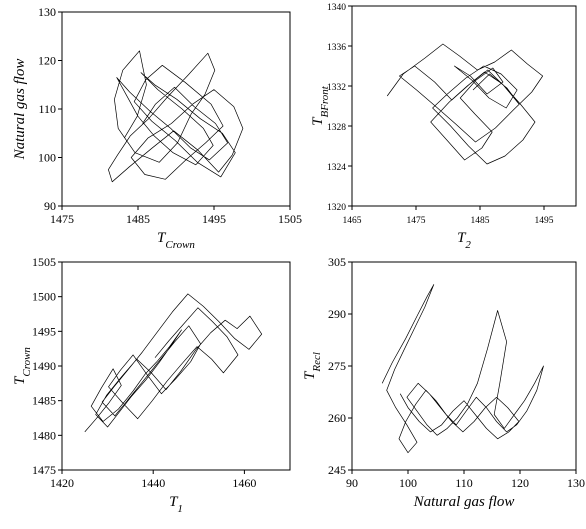  Describe the element at coordinates (336, 128) in the screenshot. I see `y-tick-label: 1328` at that location.